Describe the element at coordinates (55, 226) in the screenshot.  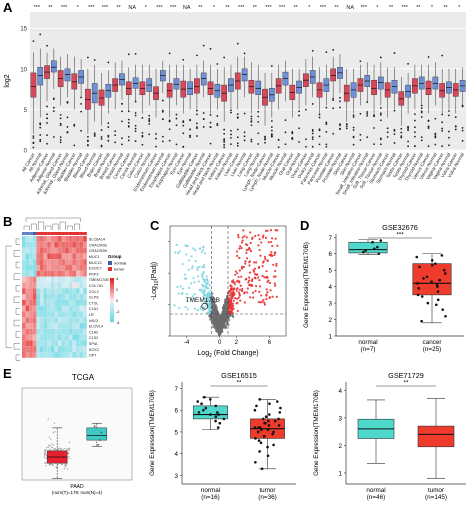
I see `column-dendrogram` at that location.